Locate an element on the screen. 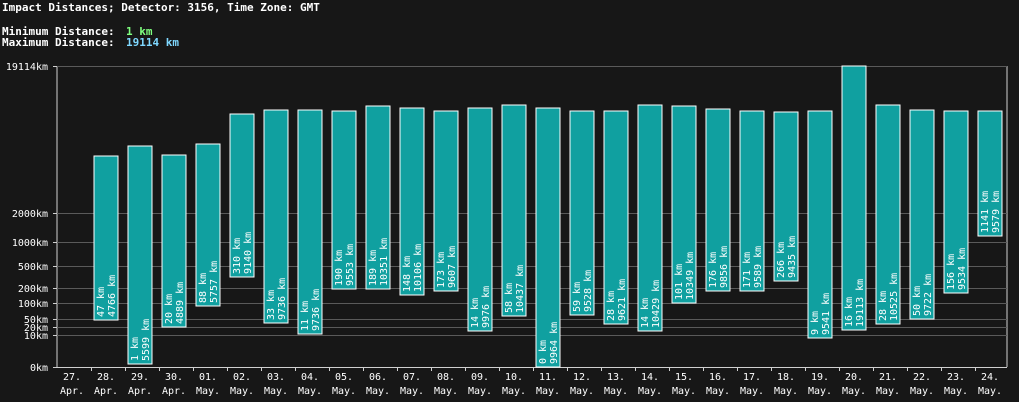 This screenshot has width=1019, height=402. x-tick-label-day: 02. is located at coordinates (242, 377).